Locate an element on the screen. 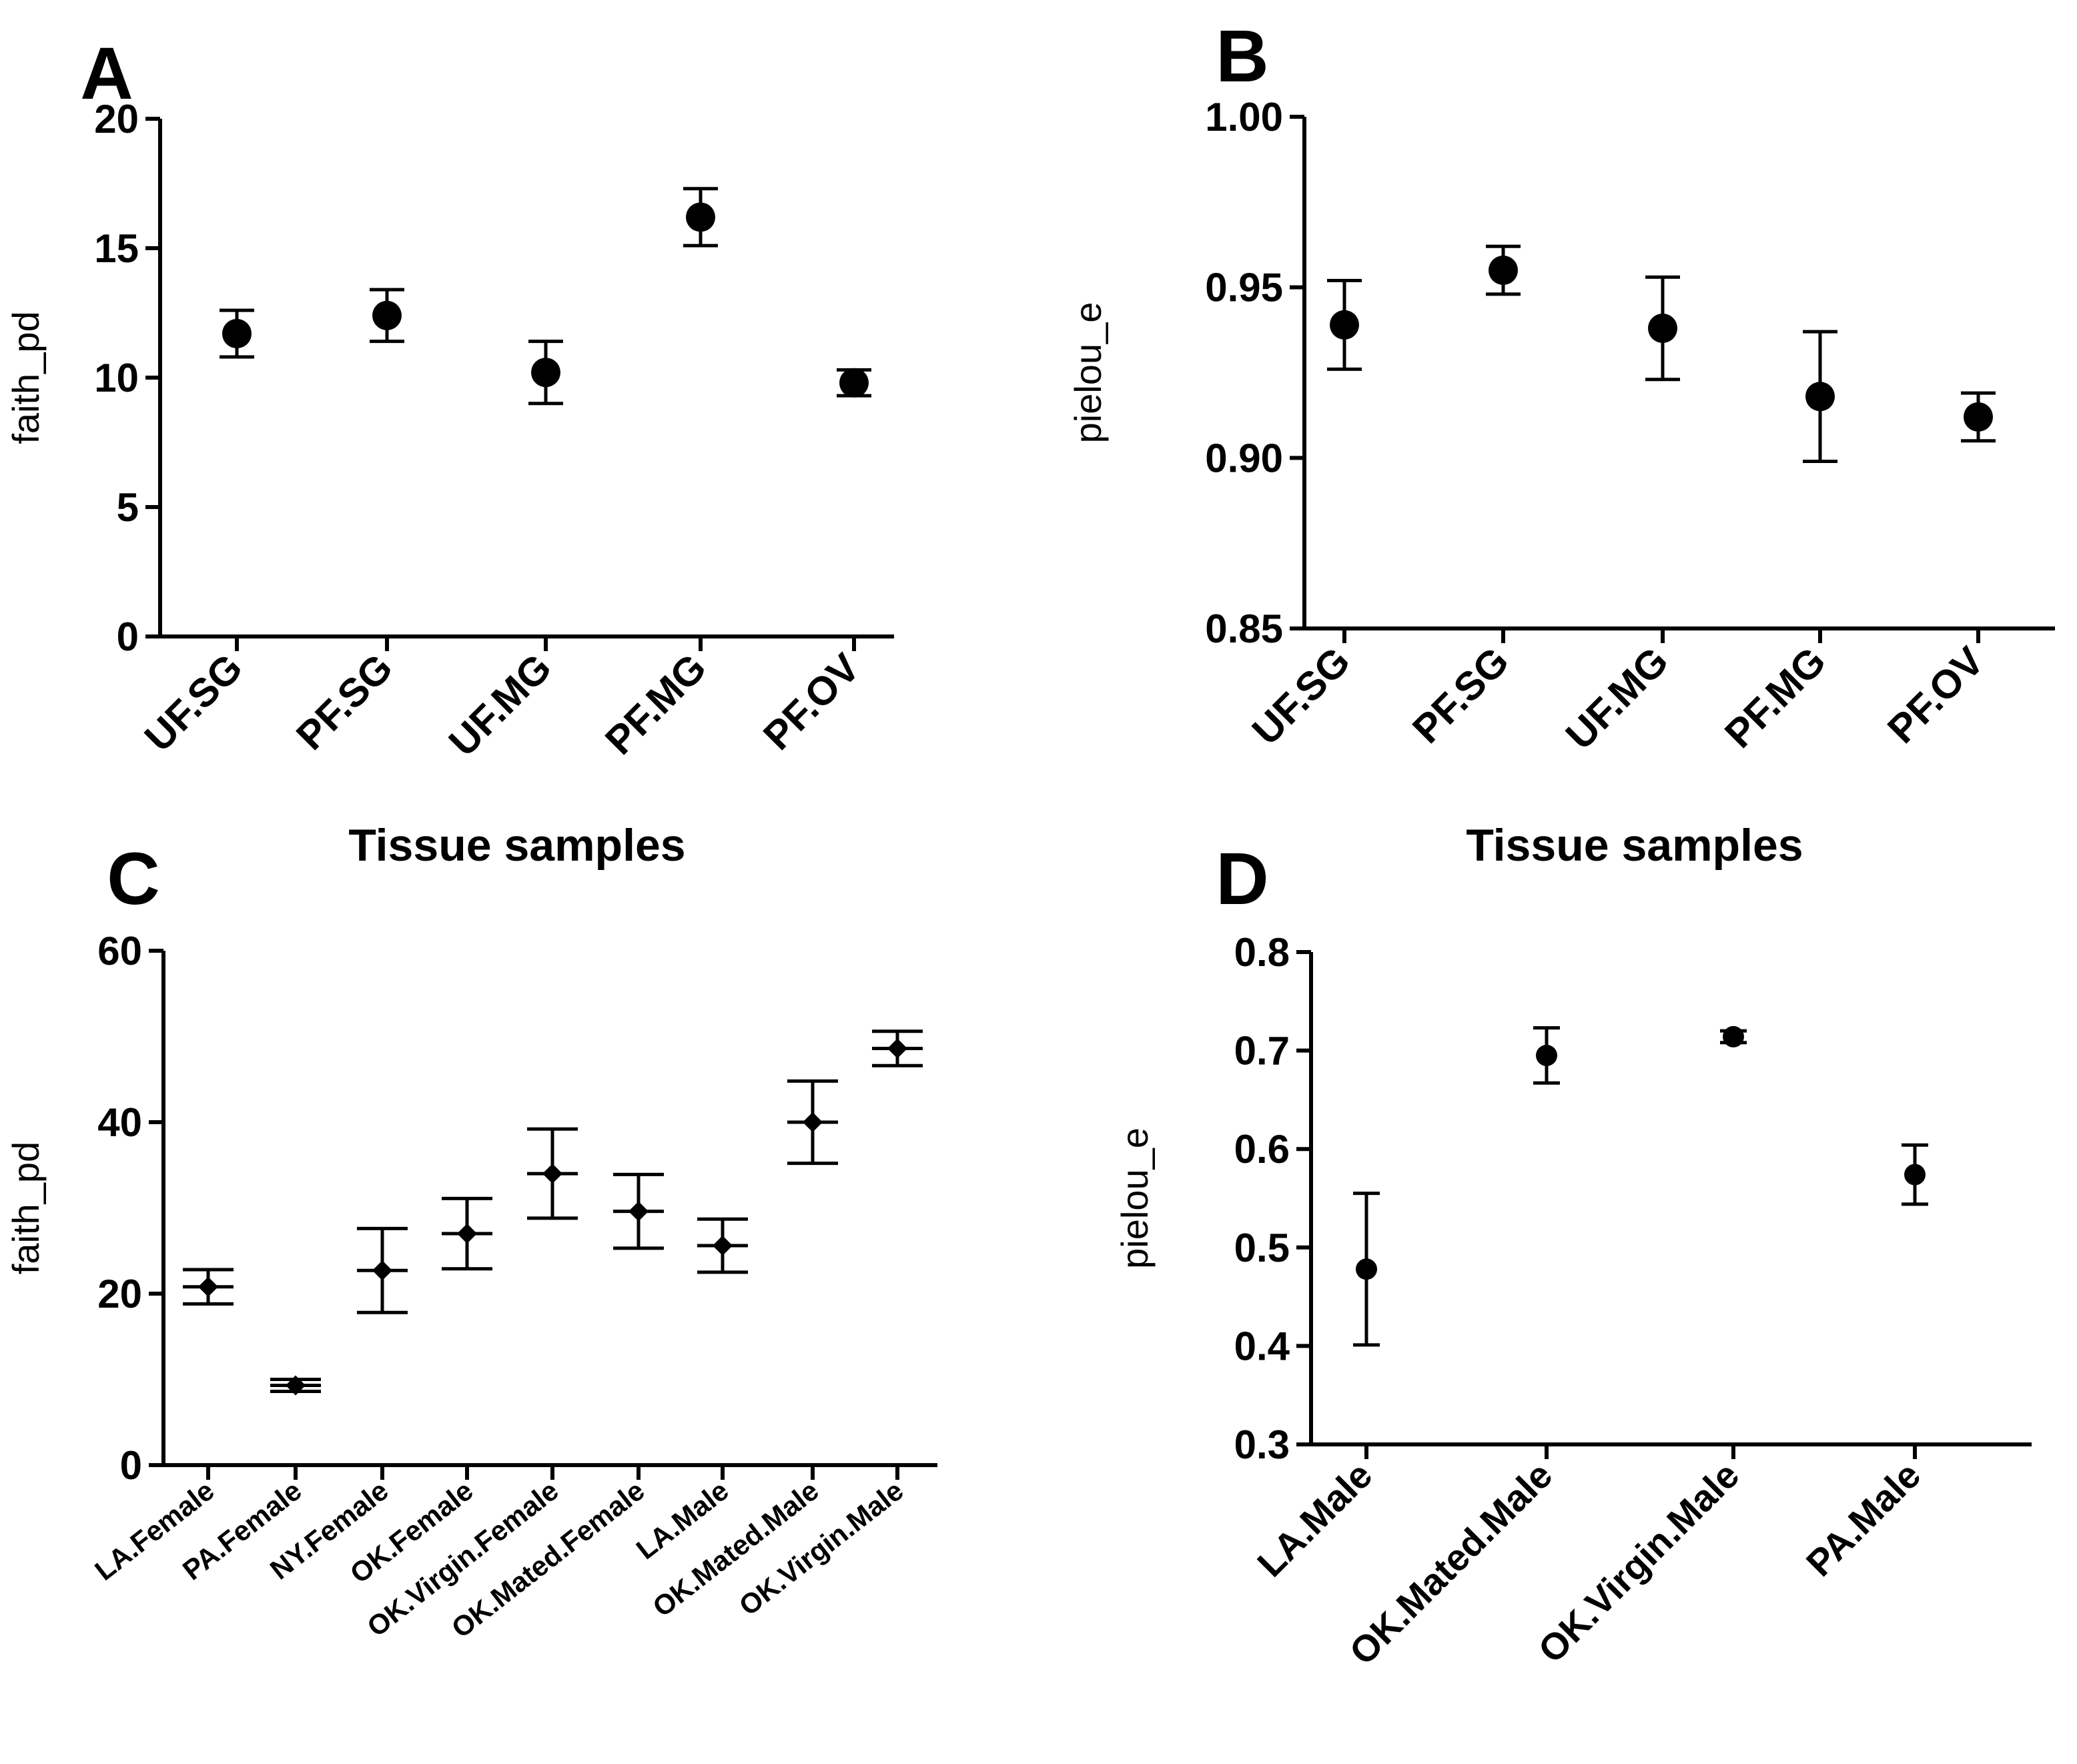  panel-d-y-tick-label: 0.4 is located at coordinates (1262, 1346).